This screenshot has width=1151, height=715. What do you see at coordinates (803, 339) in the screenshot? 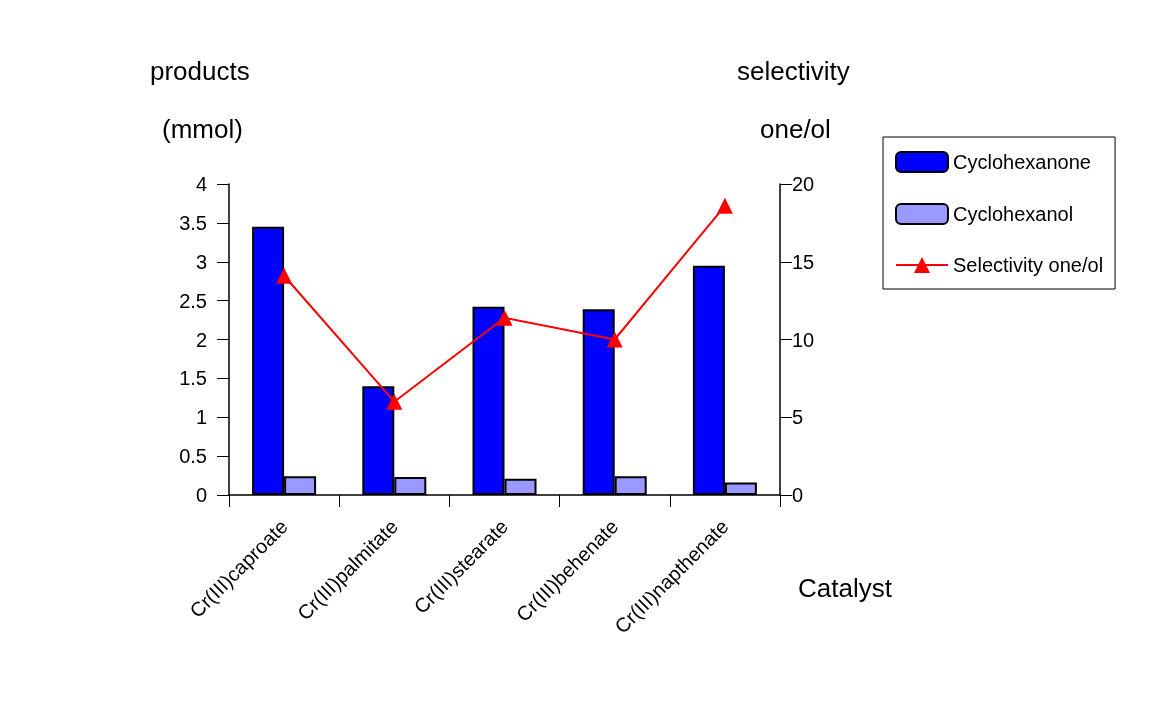
I see `y2-tick-label: 10` at bounding box center [803, 339].